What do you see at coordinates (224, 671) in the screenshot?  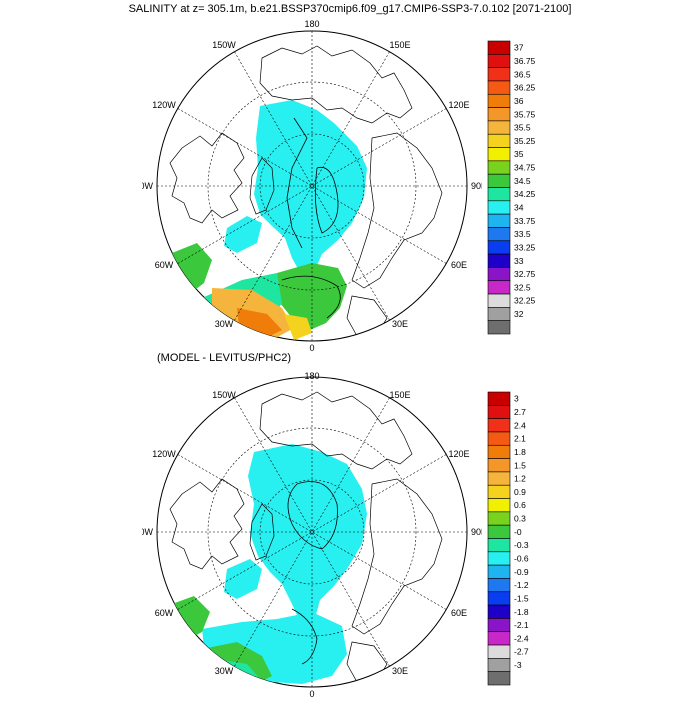 I see `lon-label-30w: 30W` at bounding box center [224, 671].